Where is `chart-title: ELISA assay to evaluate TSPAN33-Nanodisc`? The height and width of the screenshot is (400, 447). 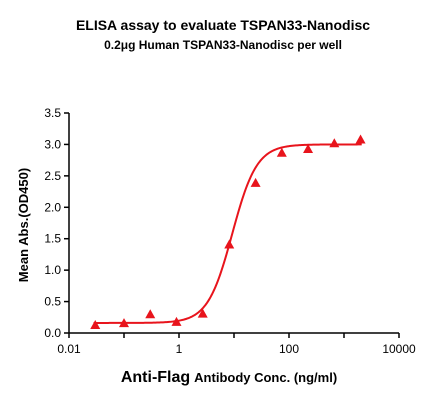 chart-title: ELISA assay to evaluate TSPAN33-Nanodisc is located at coordinates (223, 25).